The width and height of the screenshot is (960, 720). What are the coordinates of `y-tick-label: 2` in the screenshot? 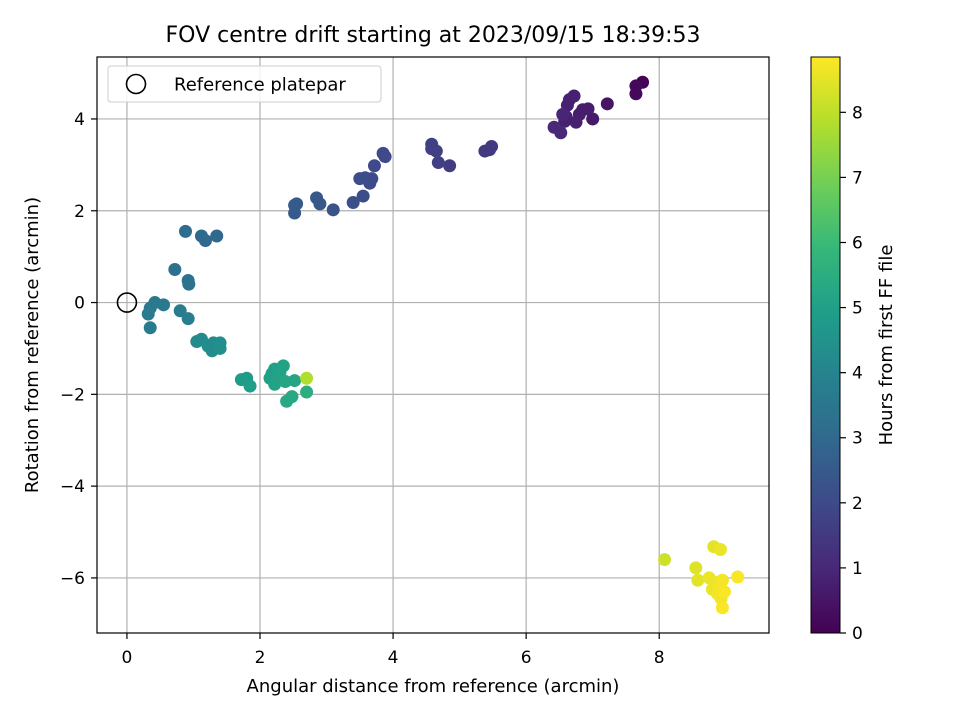 It's located at (79, 212).